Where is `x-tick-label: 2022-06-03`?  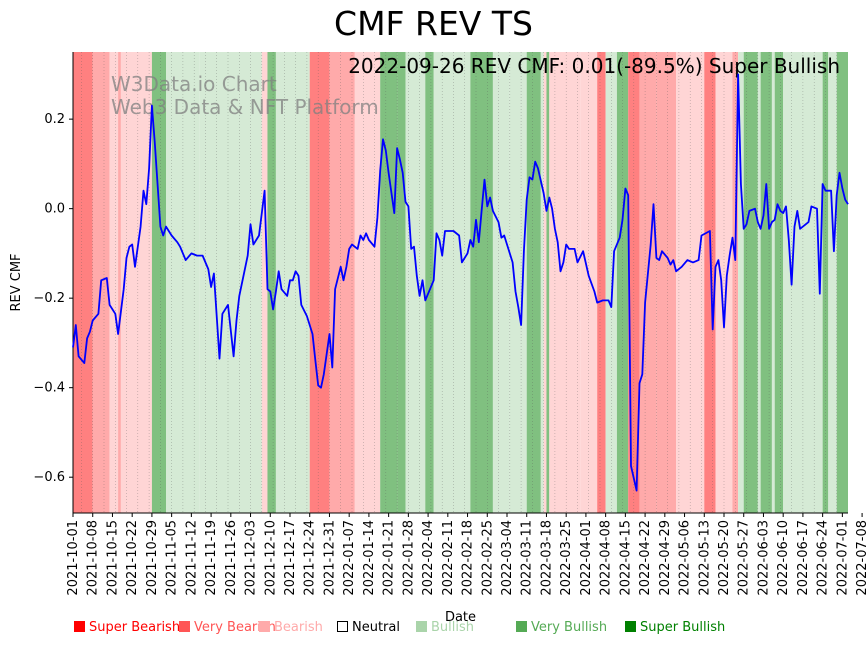
x-tick-label: 2022-06-03 is located at coordinates (763, 558).